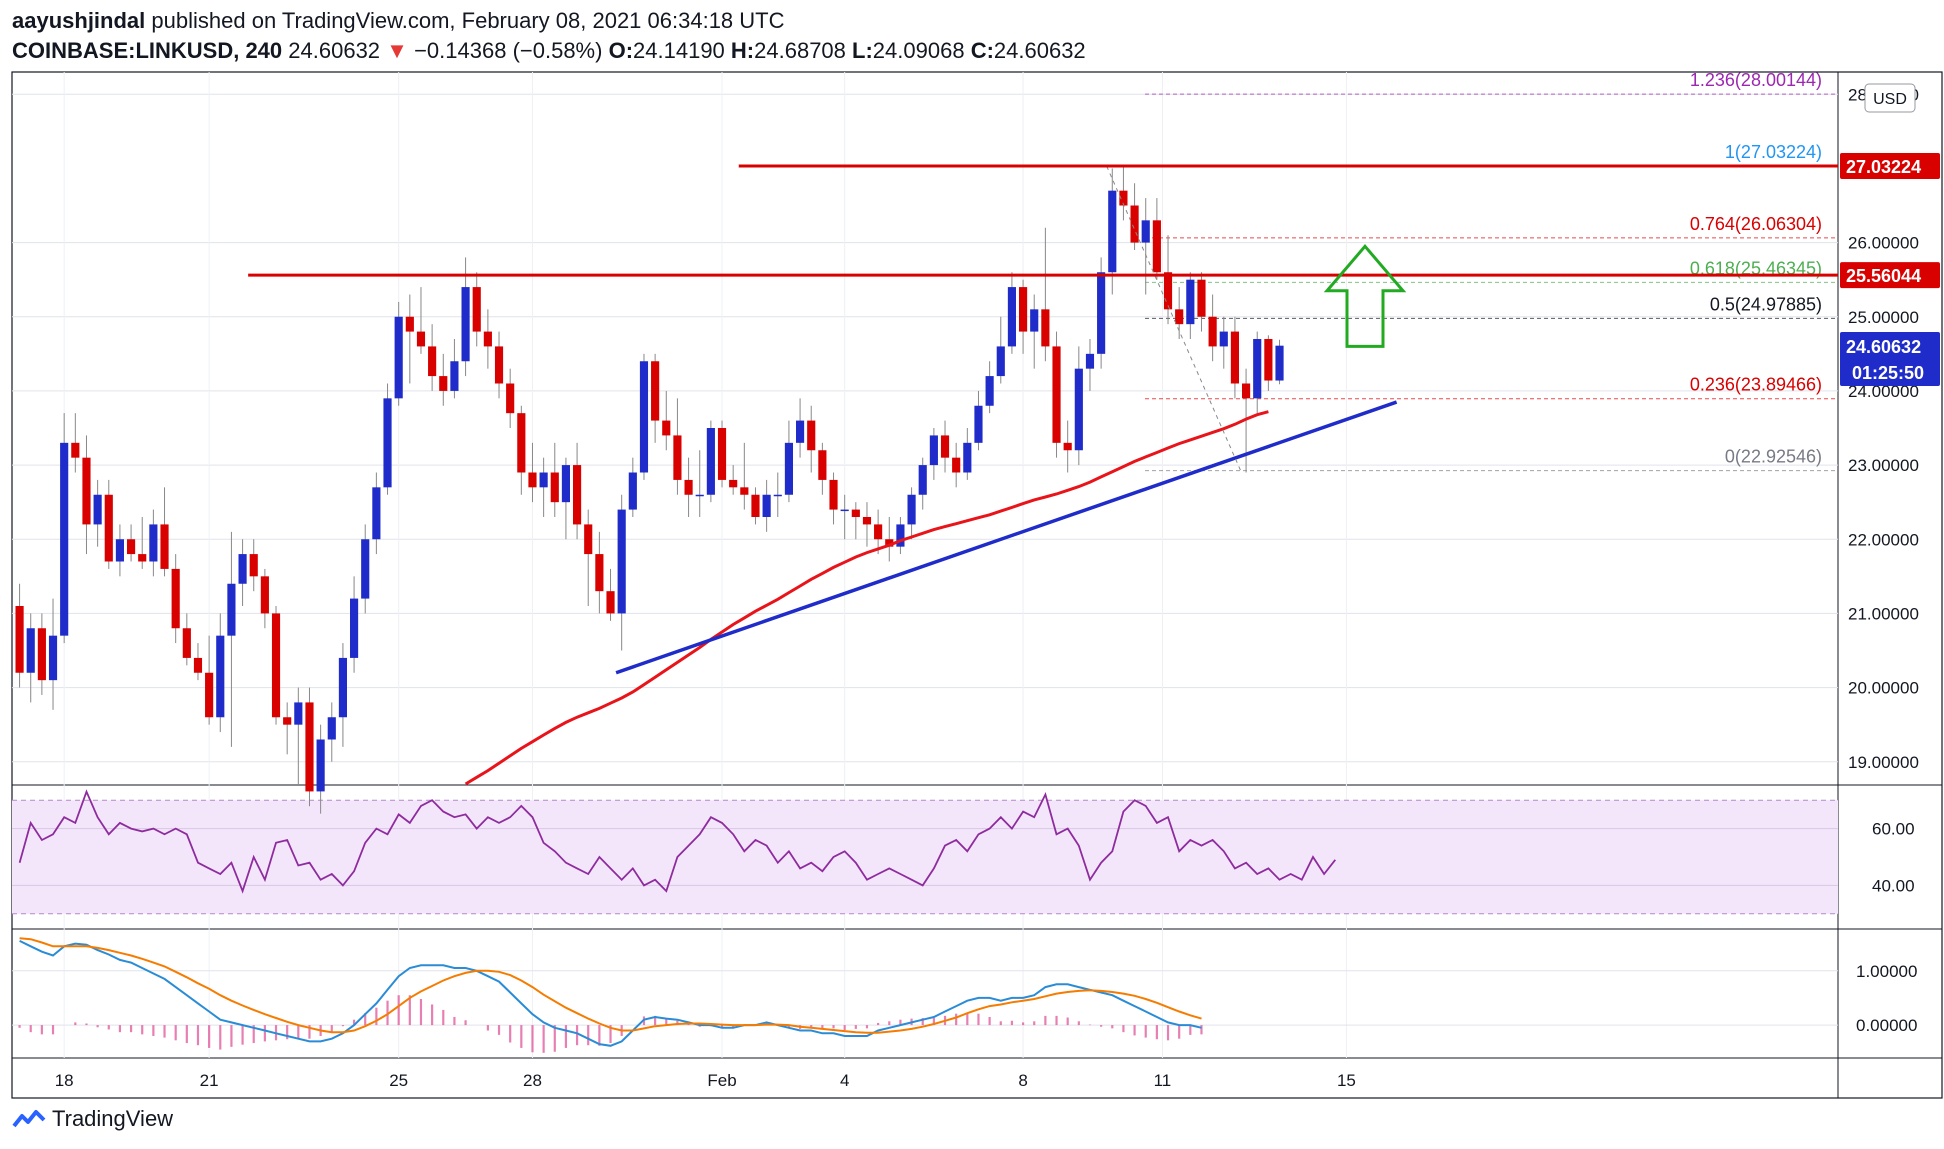  What do you see at coordinates (209, 1080) in the screenshot?
I see `time-tick-label: 21` at bounding box center [209, 1080].